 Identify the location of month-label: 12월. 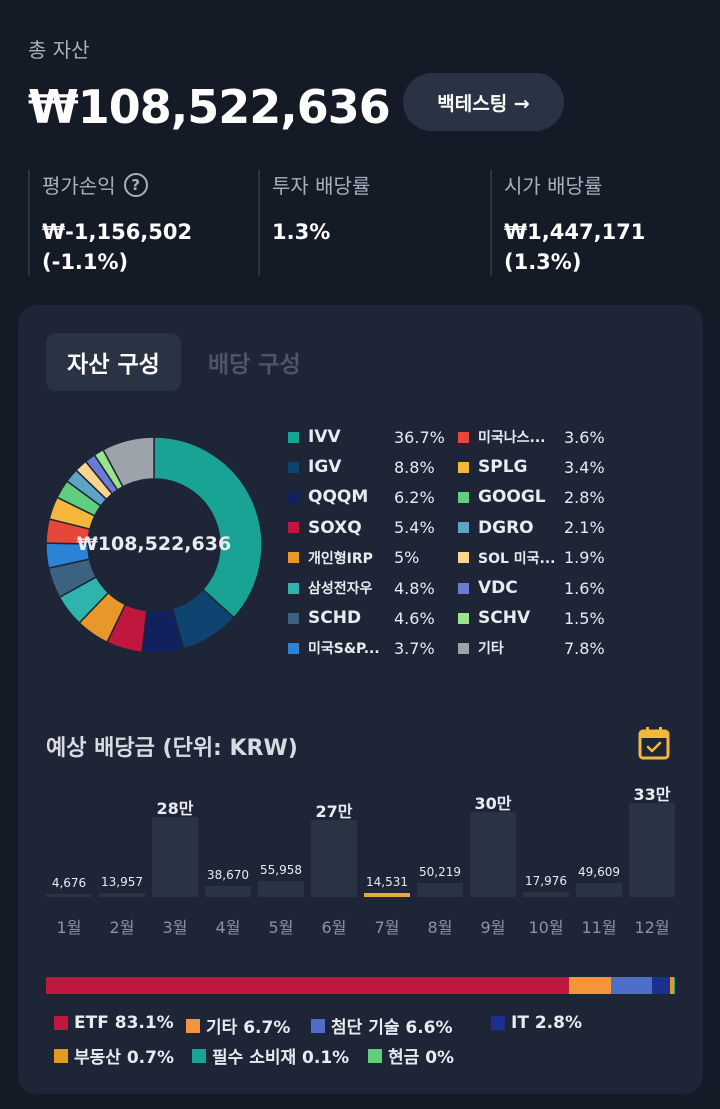
(652, 927).